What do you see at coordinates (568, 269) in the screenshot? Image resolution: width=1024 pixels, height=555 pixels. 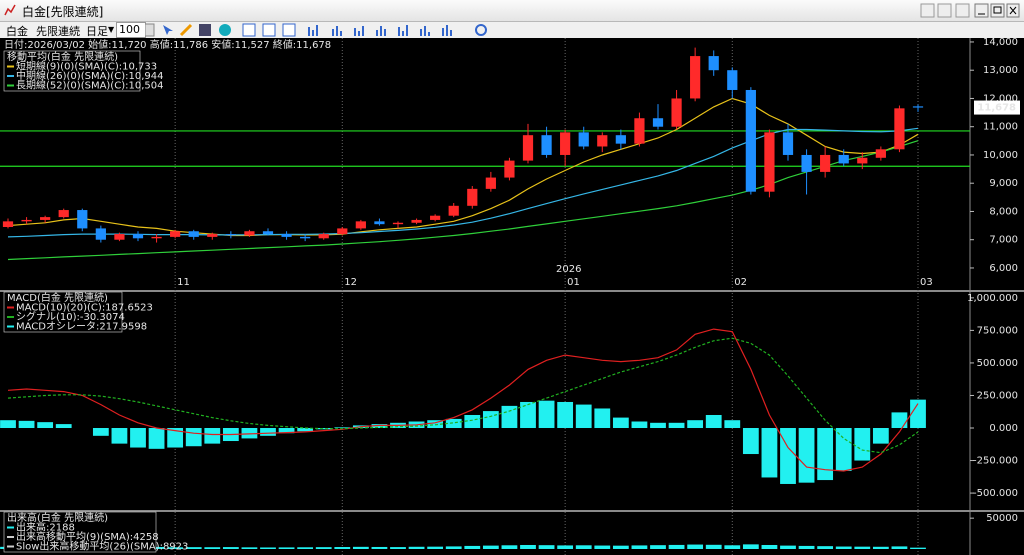 I see `year-label: 2026` at bounding box center [568, 269].